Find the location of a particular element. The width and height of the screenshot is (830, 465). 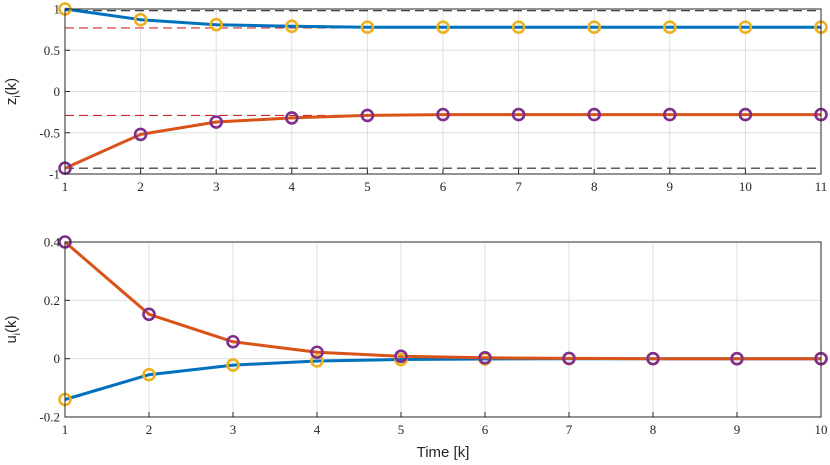

top-y-label-main: z is located at coordinates (11, 102).